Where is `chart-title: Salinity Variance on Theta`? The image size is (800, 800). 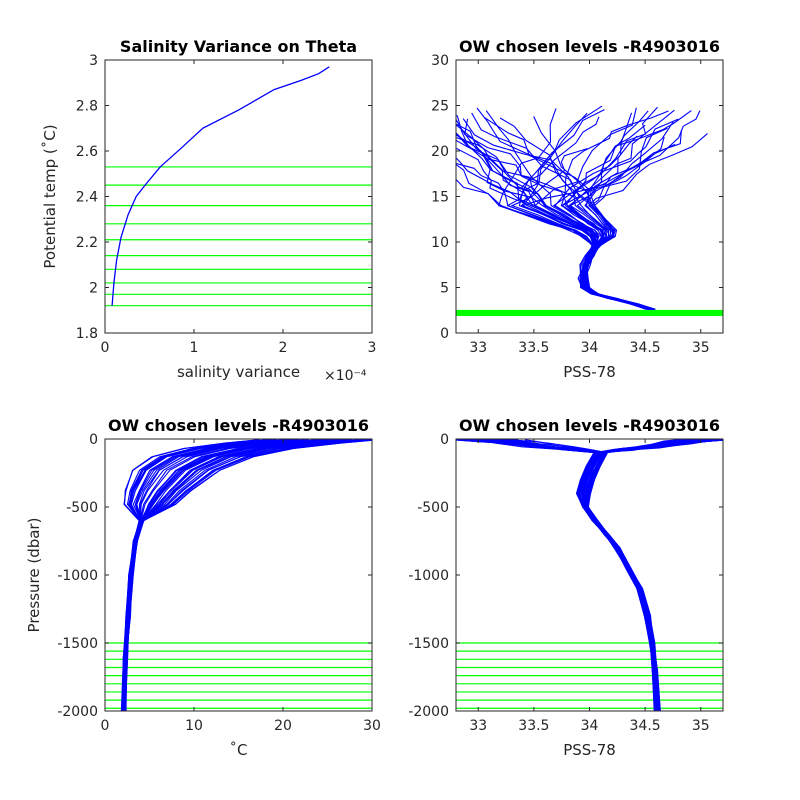
chart-title: Salinity Variance on Theta is located at coordinates (238, 46).